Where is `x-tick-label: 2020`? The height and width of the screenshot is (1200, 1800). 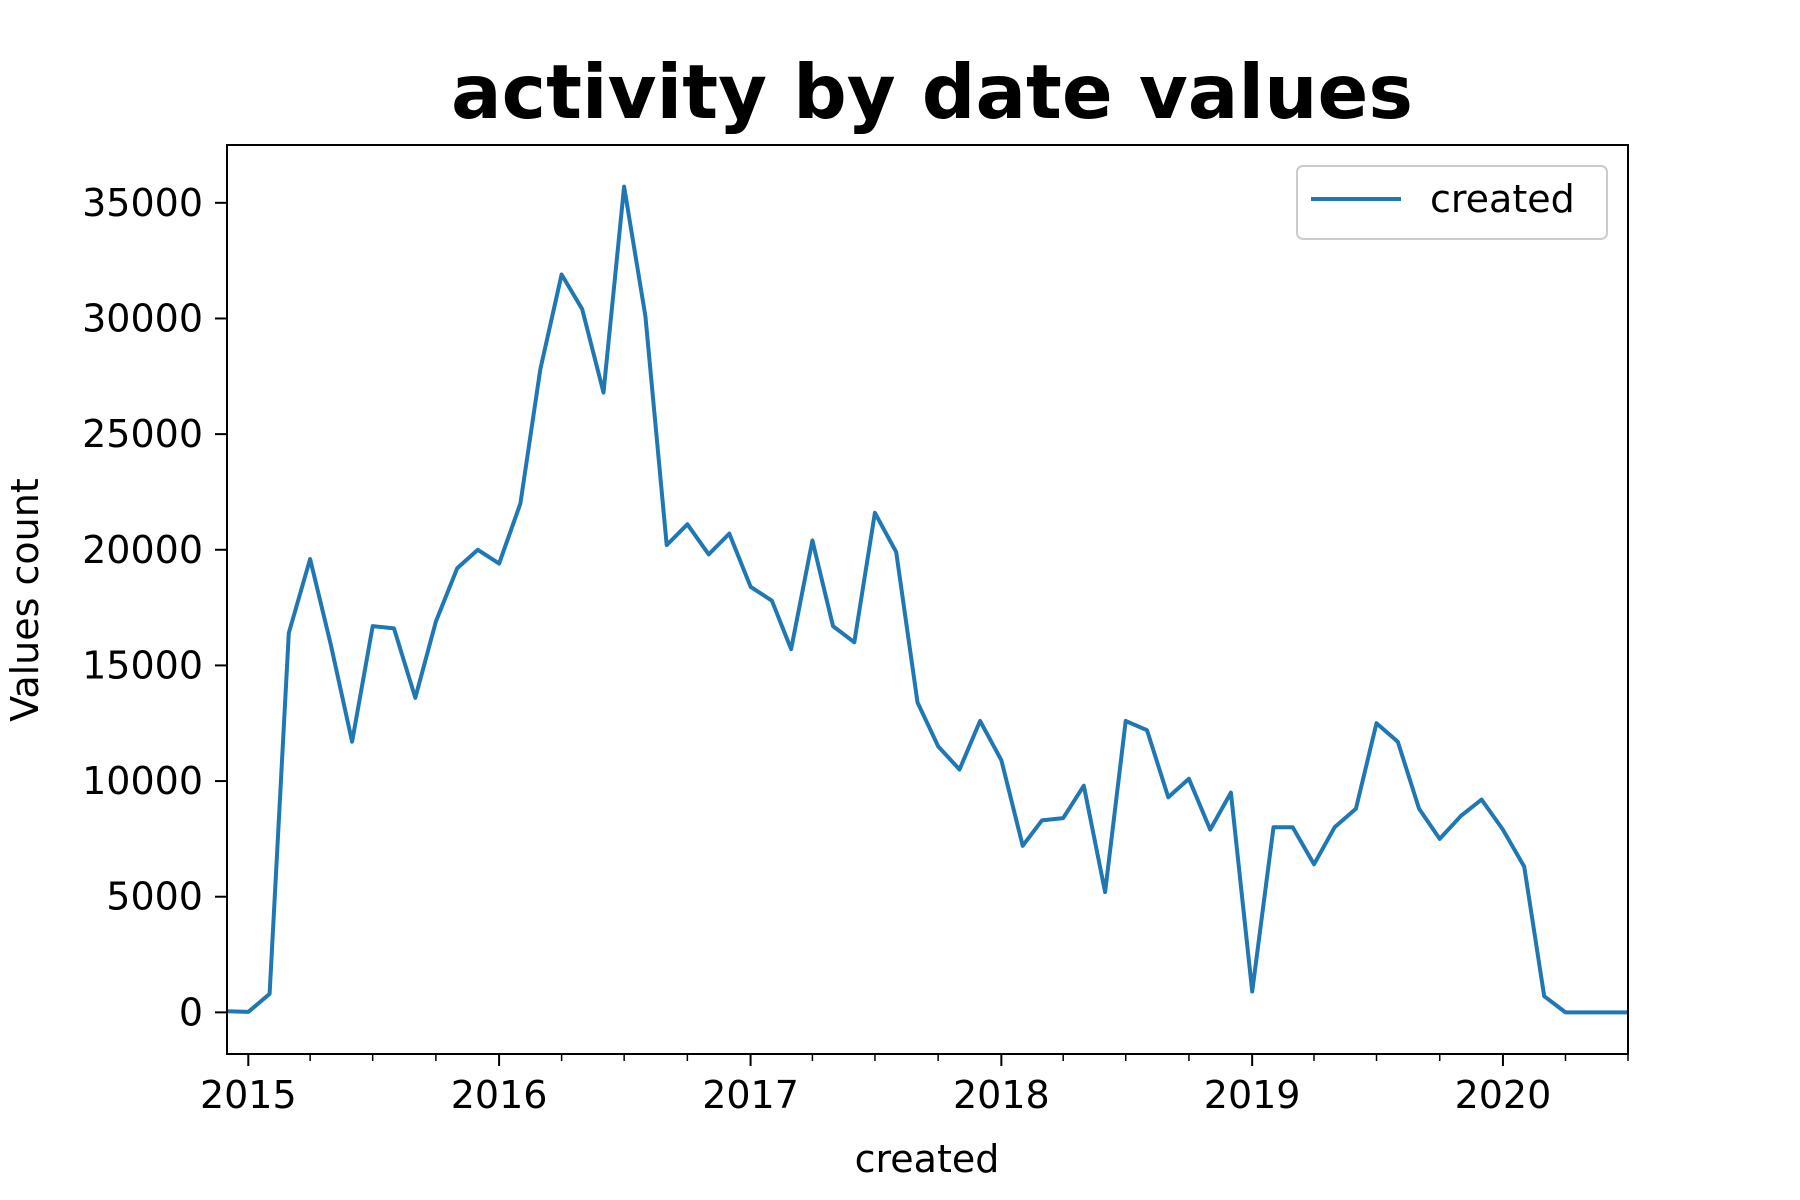 x-tick-label: 2020 is located at coordinates (1503, 1095).